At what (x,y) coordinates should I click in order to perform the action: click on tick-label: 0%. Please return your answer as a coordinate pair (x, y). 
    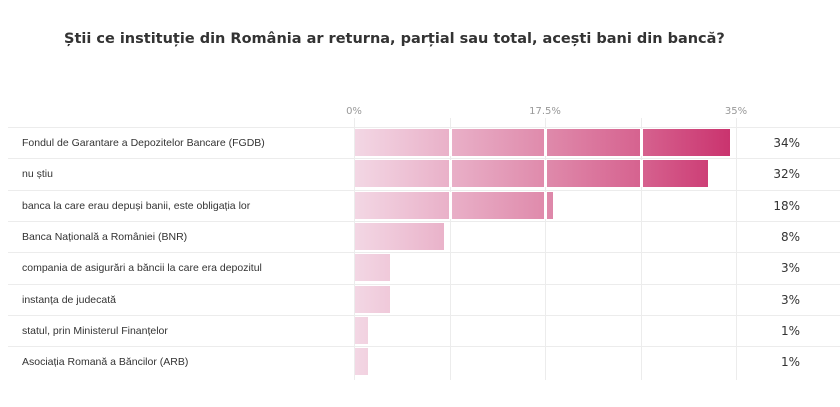
    Looking at the image, I should click on (354, 111).